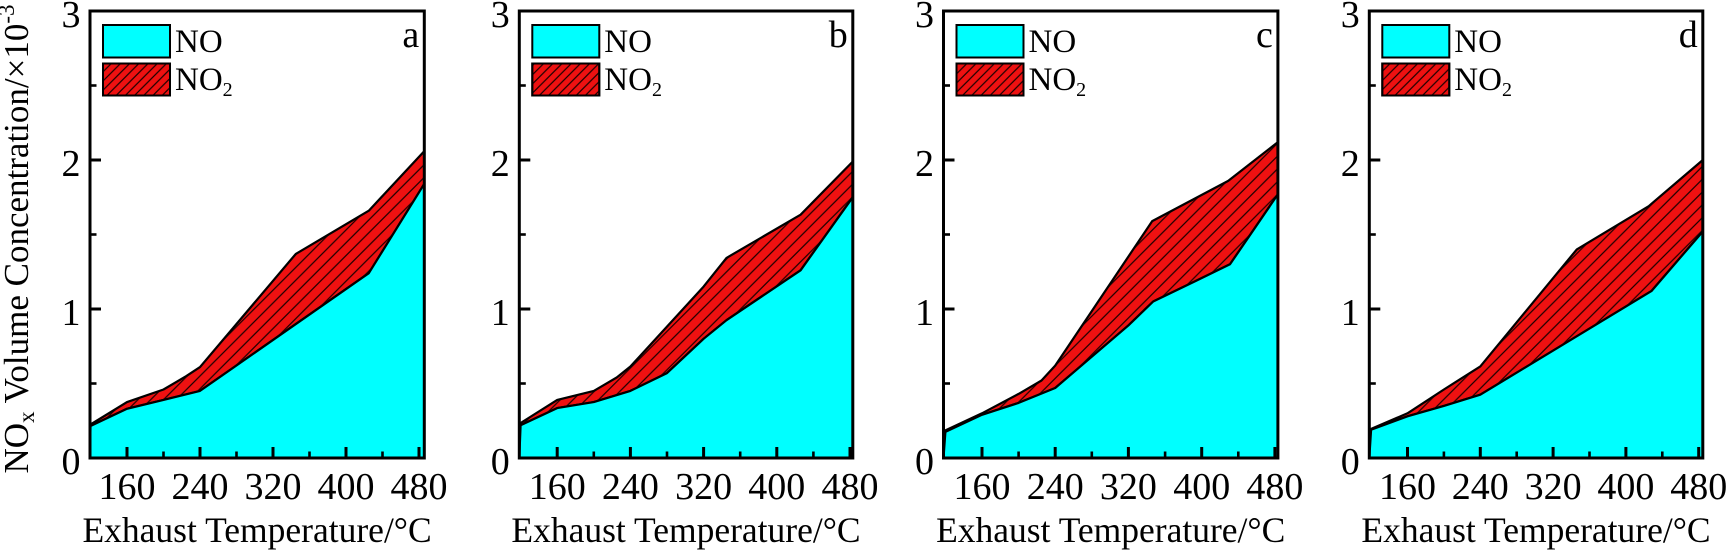 Image resolution: width=1730 pixels, height=555 pixels. What do you see at coordinates (19, 238) in the screenshot?
I see `svg-text: NOx Volume Concentration/×10-3` at bounding box center [19, 238].